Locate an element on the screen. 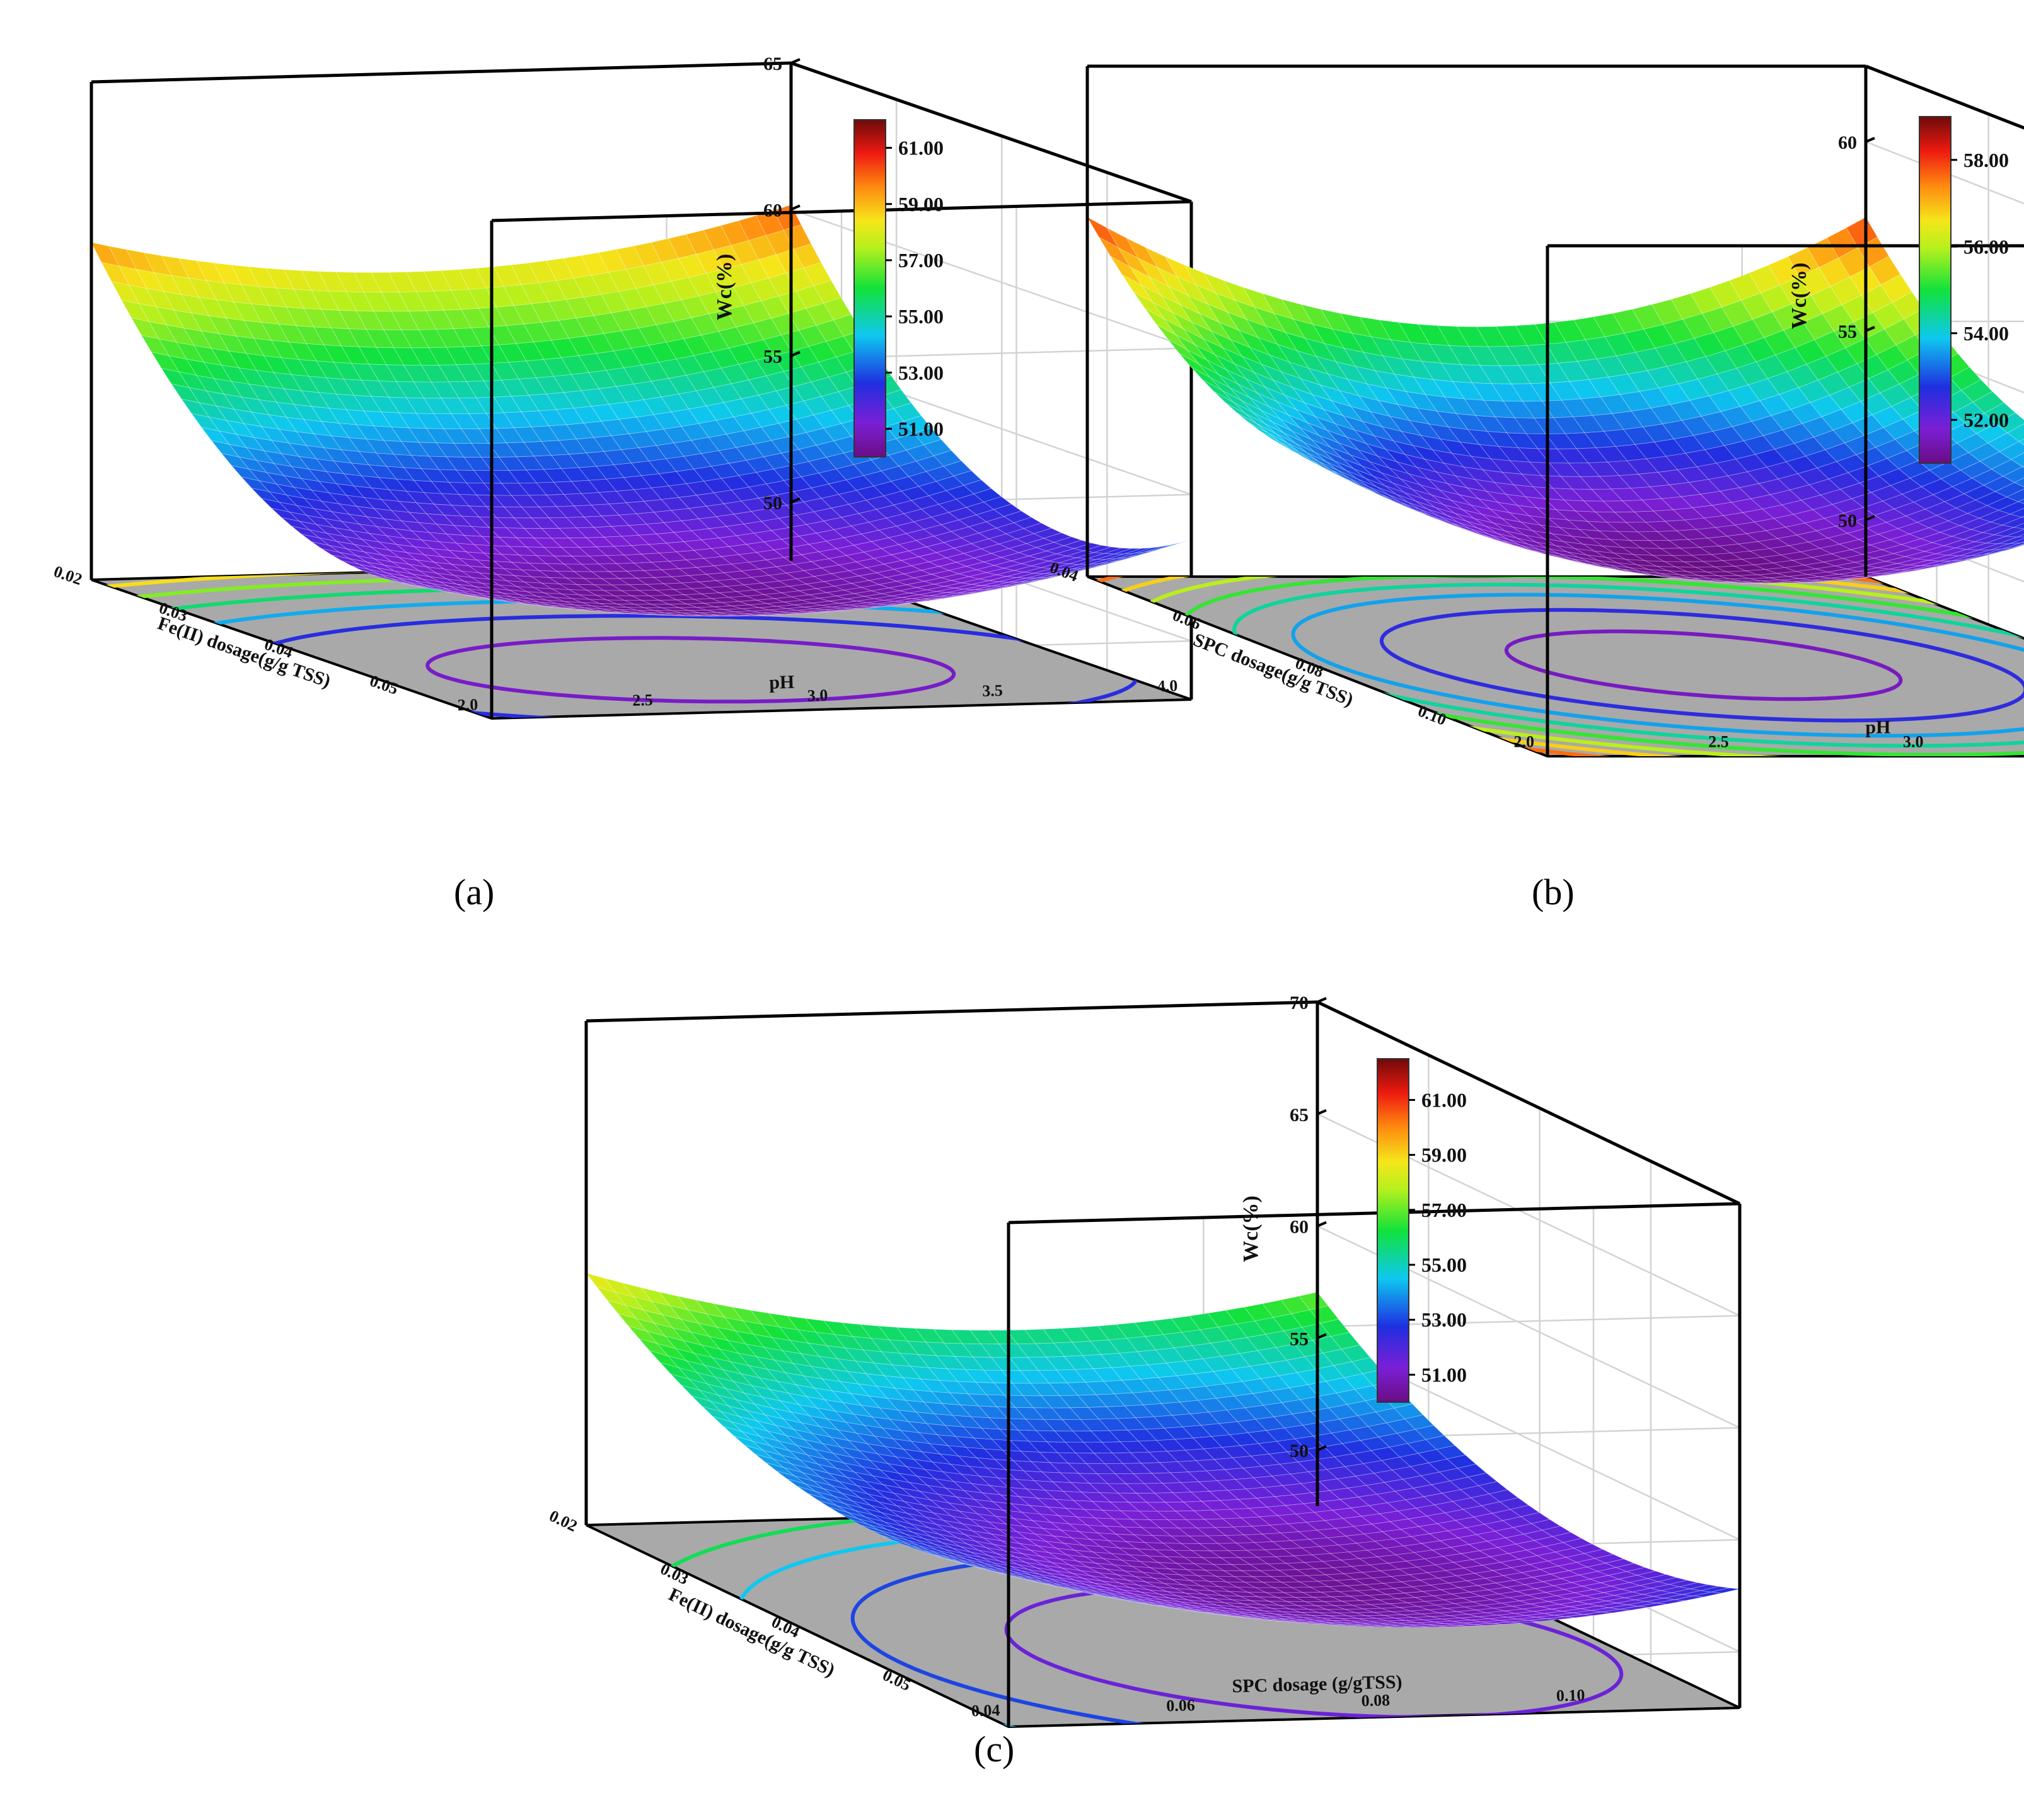 This screenshot has width=2024, height=1820. z-tick-label: 65 is located at coordinates (772, 64).